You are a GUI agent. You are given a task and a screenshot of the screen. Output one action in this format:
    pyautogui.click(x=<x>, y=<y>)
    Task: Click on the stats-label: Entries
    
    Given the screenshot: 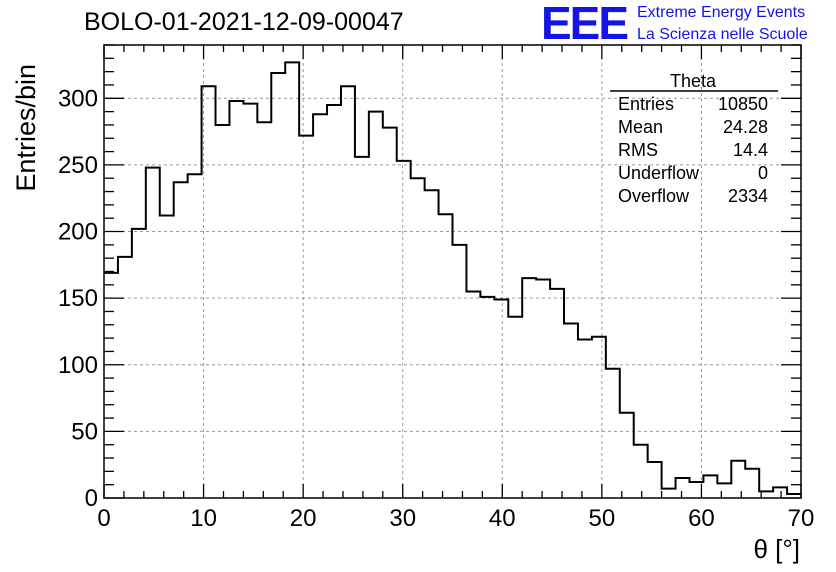 What is the action you would take?
    pyautogui.click(x=646, y=104)
    